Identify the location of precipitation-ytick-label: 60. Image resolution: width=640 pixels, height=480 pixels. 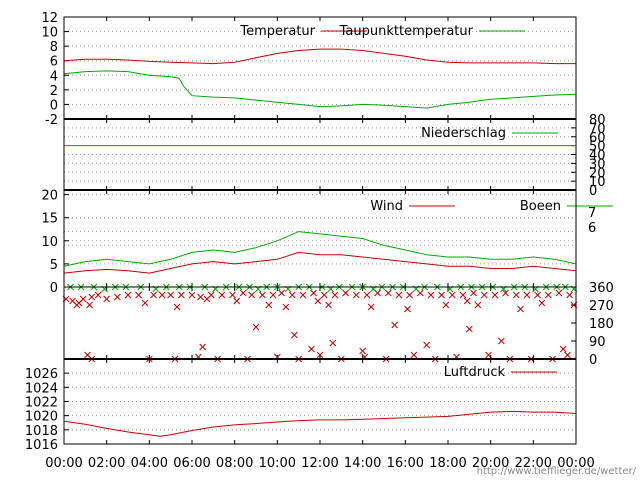
(597, 138).